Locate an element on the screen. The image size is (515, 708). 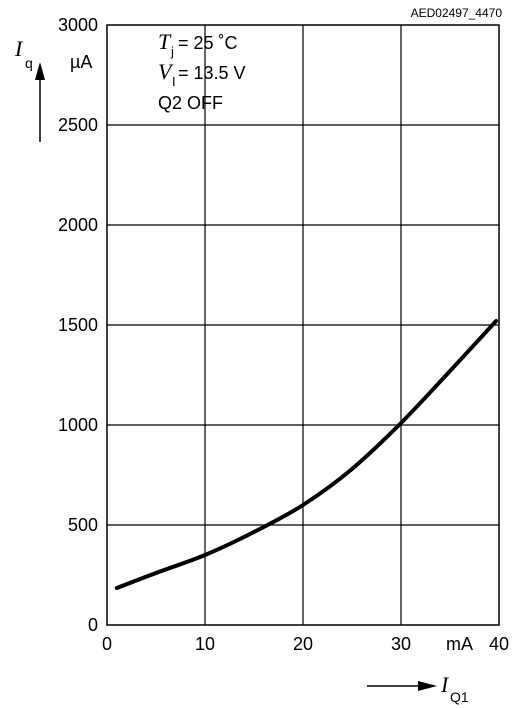
condition-tj-subscript: j is located at coordinates (172, 51).